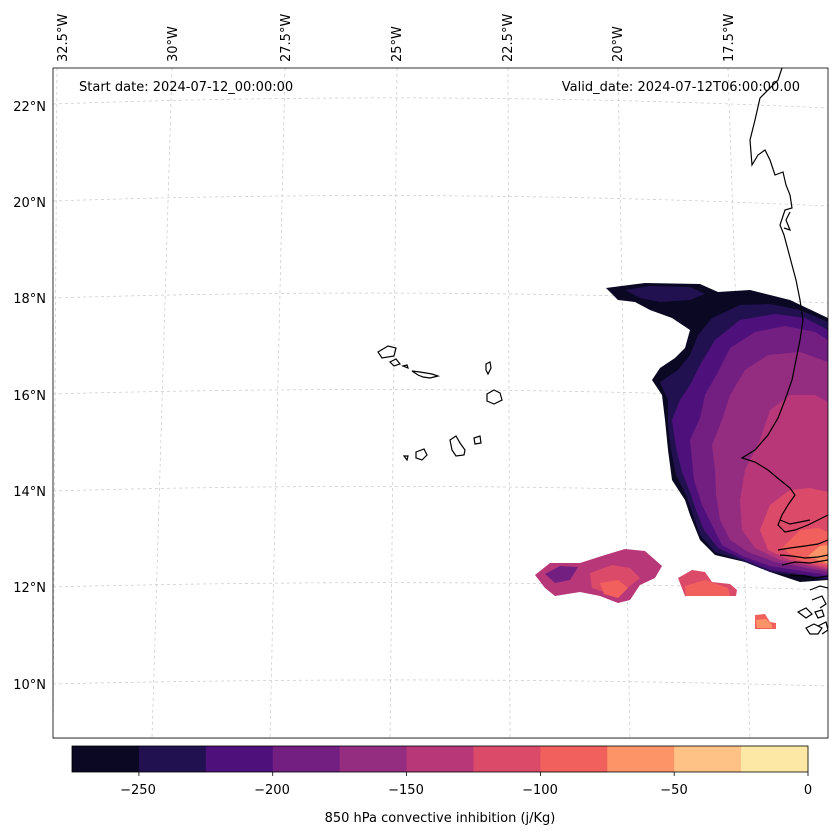 This screenshot has height=836, width=837. What do you see at coordinates (457, 446) in the screenshot?
I see `island-santiago` at bounding box center [457, 446].